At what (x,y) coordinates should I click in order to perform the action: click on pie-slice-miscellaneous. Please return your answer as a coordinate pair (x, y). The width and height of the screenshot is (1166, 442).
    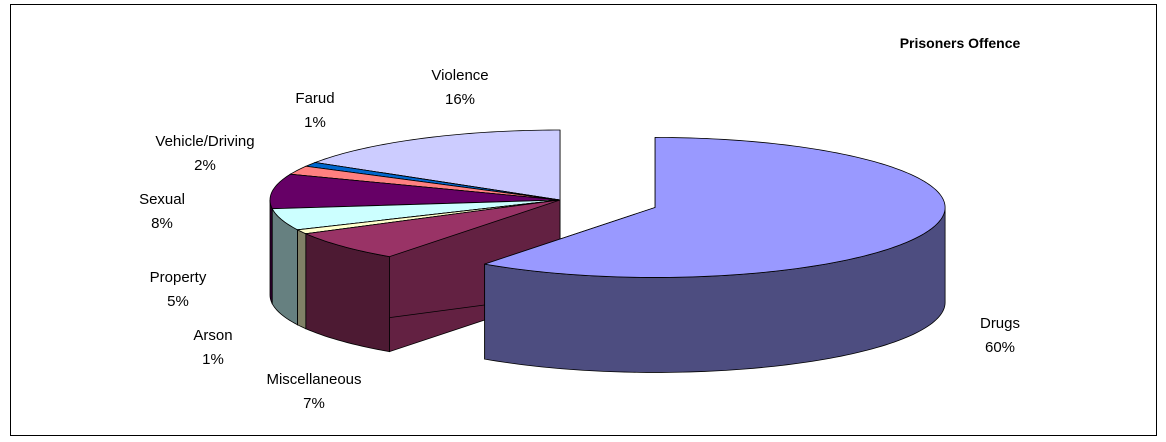
    Looking at the image, I should click on (432, 276).